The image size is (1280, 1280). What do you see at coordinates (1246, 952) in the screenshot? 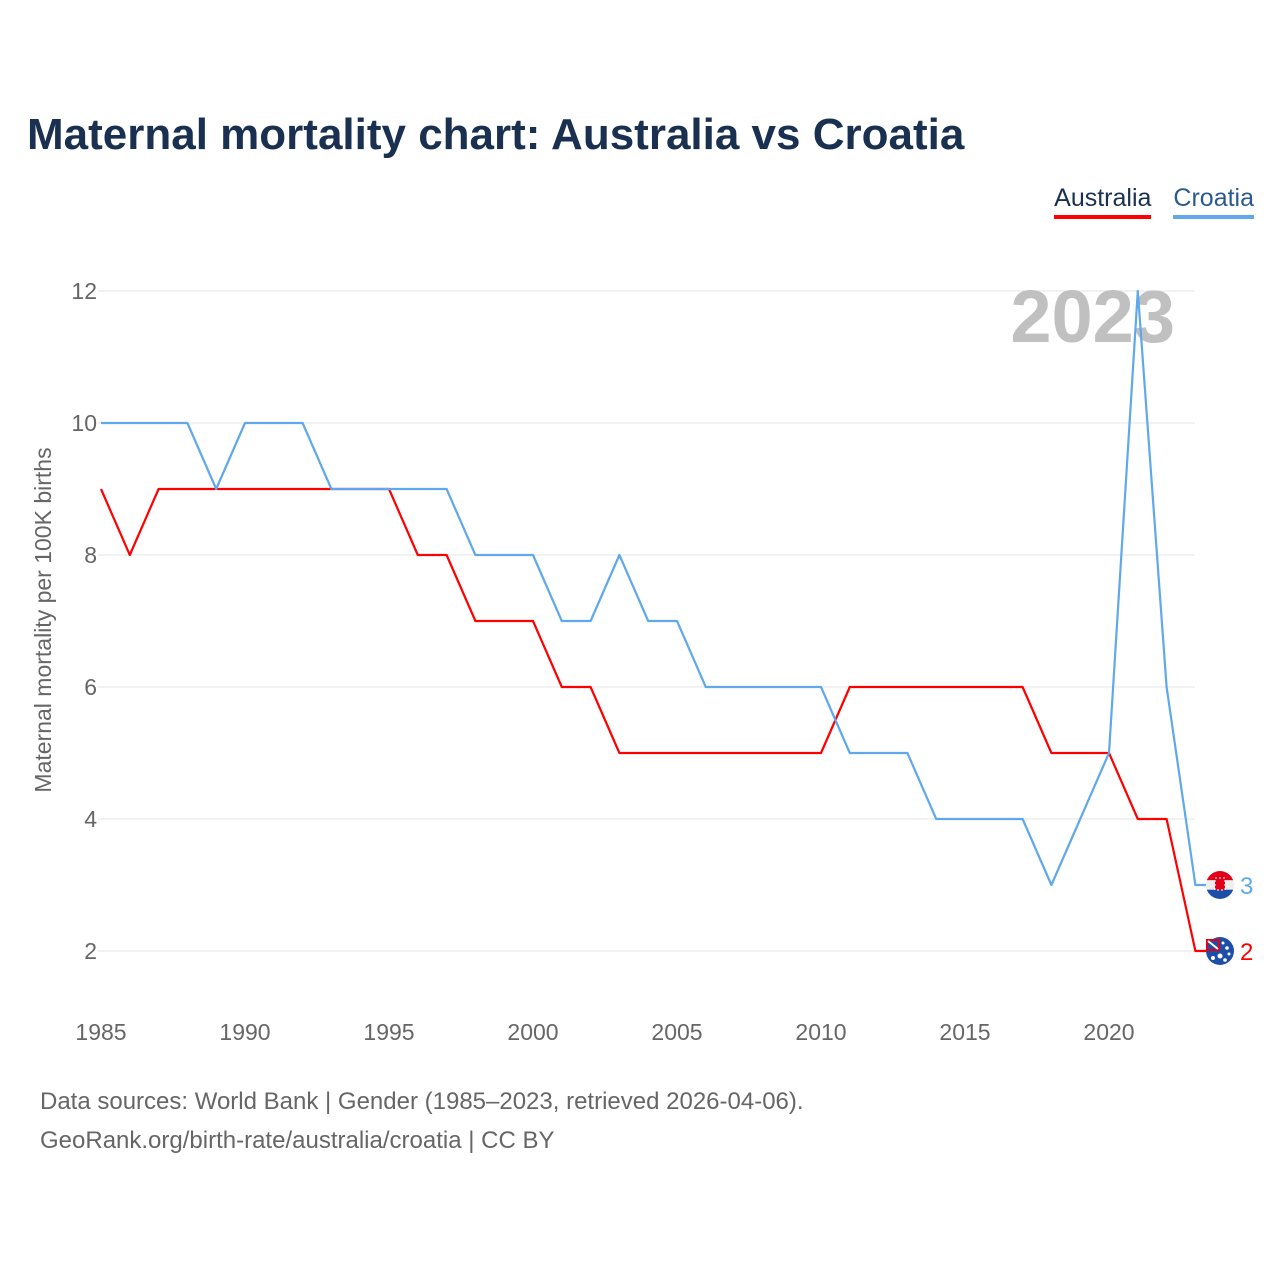
I see `end-value-label-australia: 2` at bounding box center [1246, 952].